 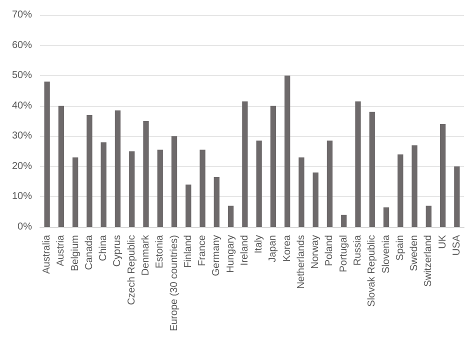 I want to click on x-tick-label: Denmark, so click(x=146, y=255).